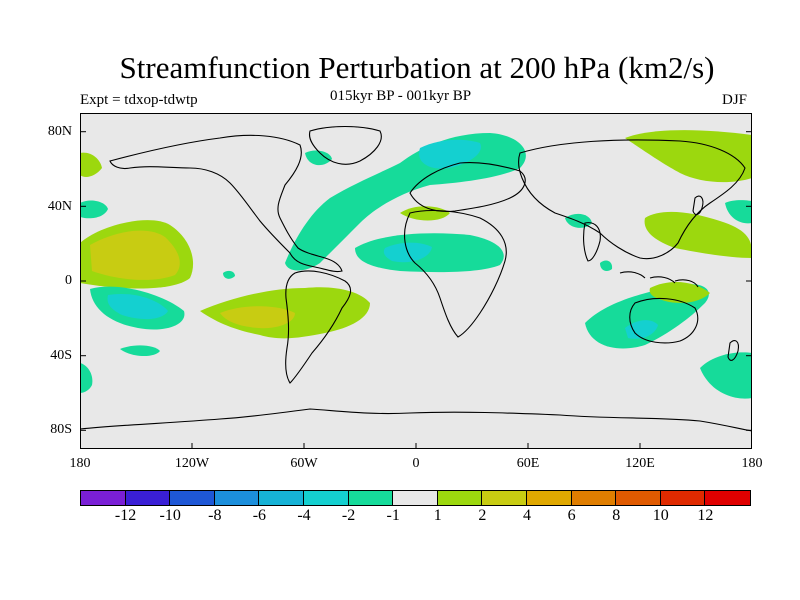 The width and height of the screenshot is (800, 600). Describe the element at coordinates (125, 515) in the screenshot. I see `colorbar-label: -12` at that location.